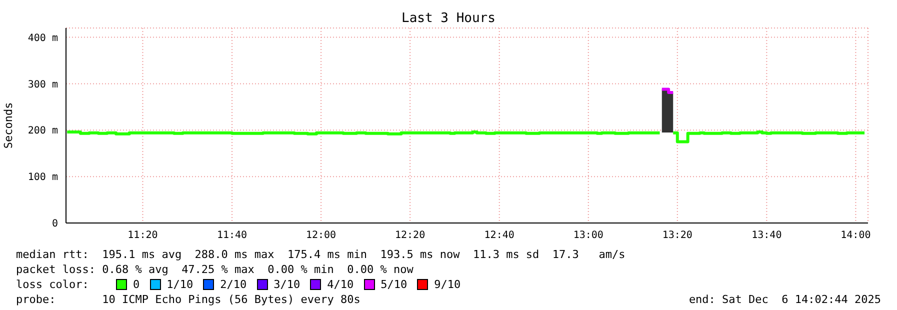 The image size is (897, 310). I want to click on x-tick-label: 14:00, so click(855, 236).